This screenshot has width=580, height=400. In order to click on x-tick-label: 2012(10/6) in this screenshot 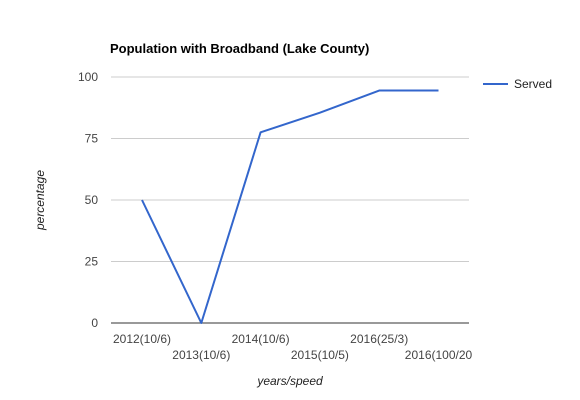, I will do `click(142, 339)`.